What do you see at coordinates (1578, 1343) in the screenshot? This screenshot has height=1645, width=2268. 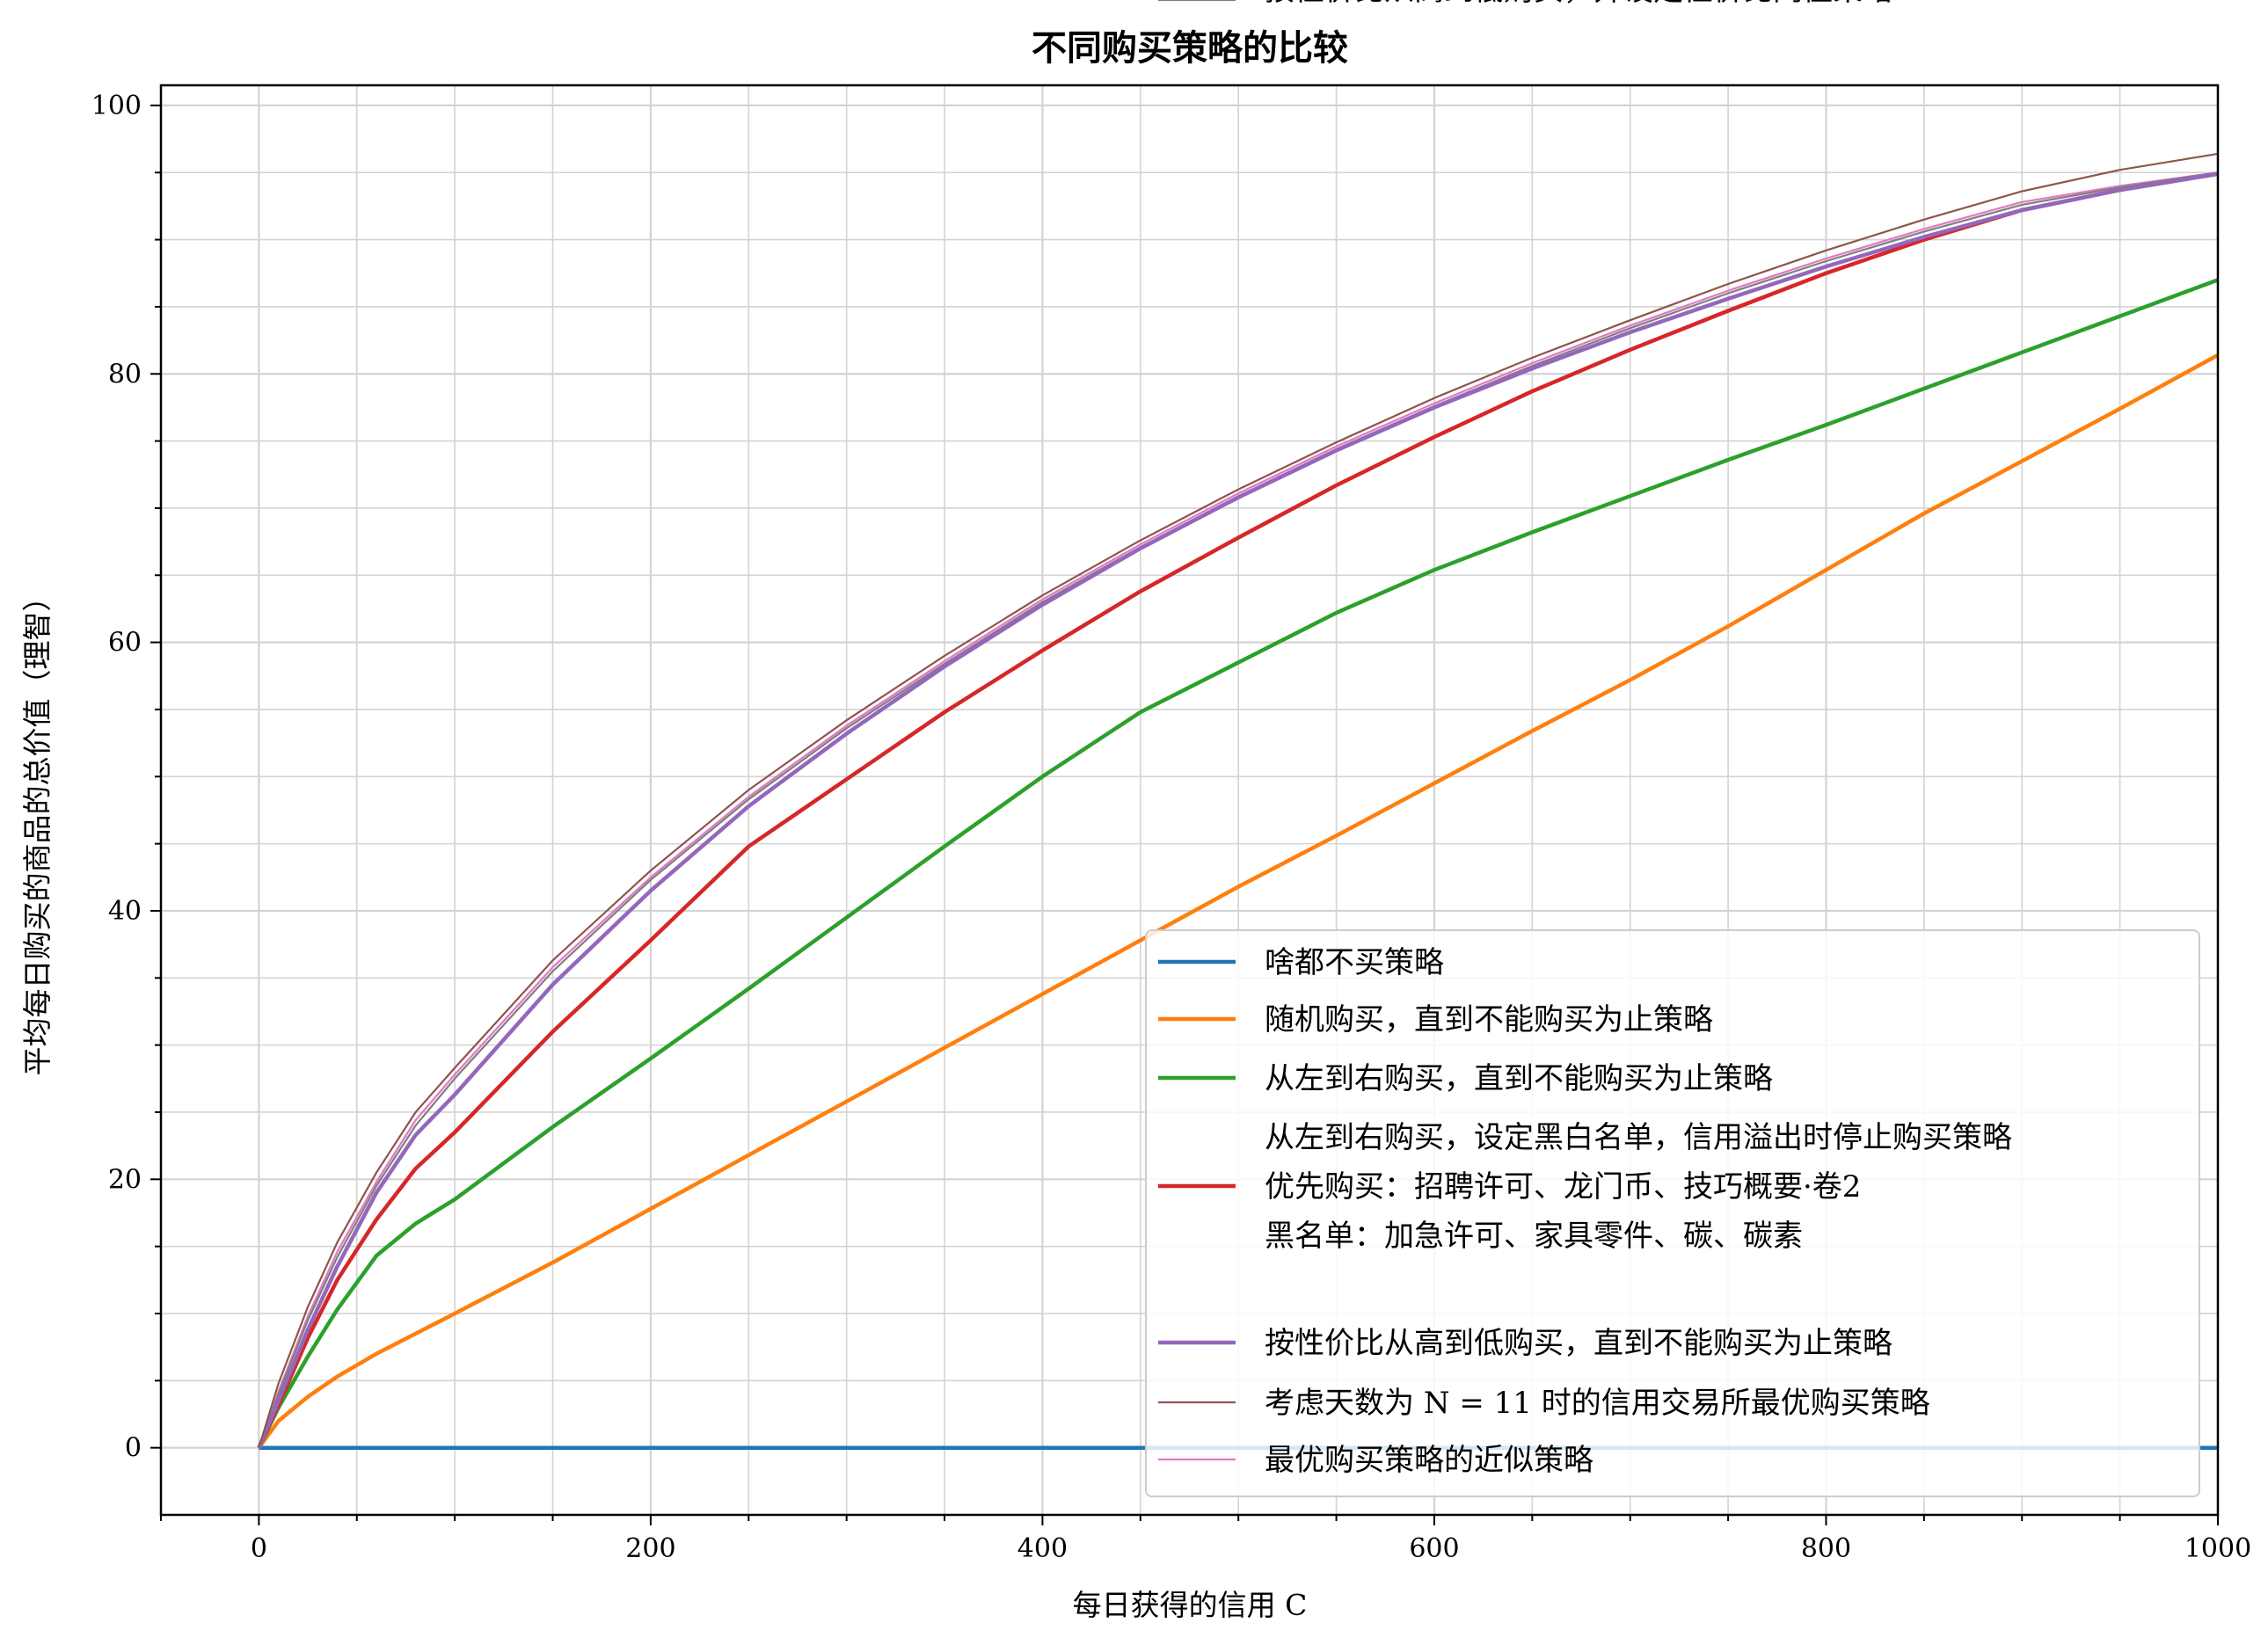 I see `legend-label-5: 按性价比从高到低购买，直到不能购买为止策略` at bounding box center [1578, 1343].